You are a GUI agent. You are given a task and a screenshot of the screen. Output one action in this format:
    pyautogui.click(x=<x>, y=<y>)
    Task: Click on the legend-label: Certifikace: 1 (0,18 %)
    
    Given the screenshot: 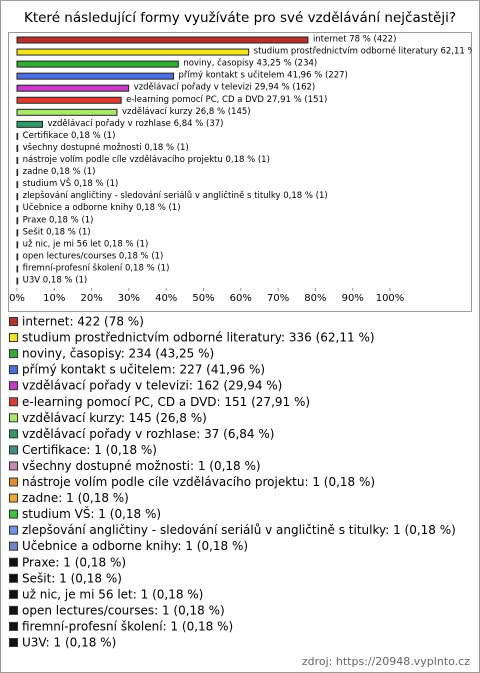 What is the action you would take?
    pyautogui.click(x=89, y=450)
    